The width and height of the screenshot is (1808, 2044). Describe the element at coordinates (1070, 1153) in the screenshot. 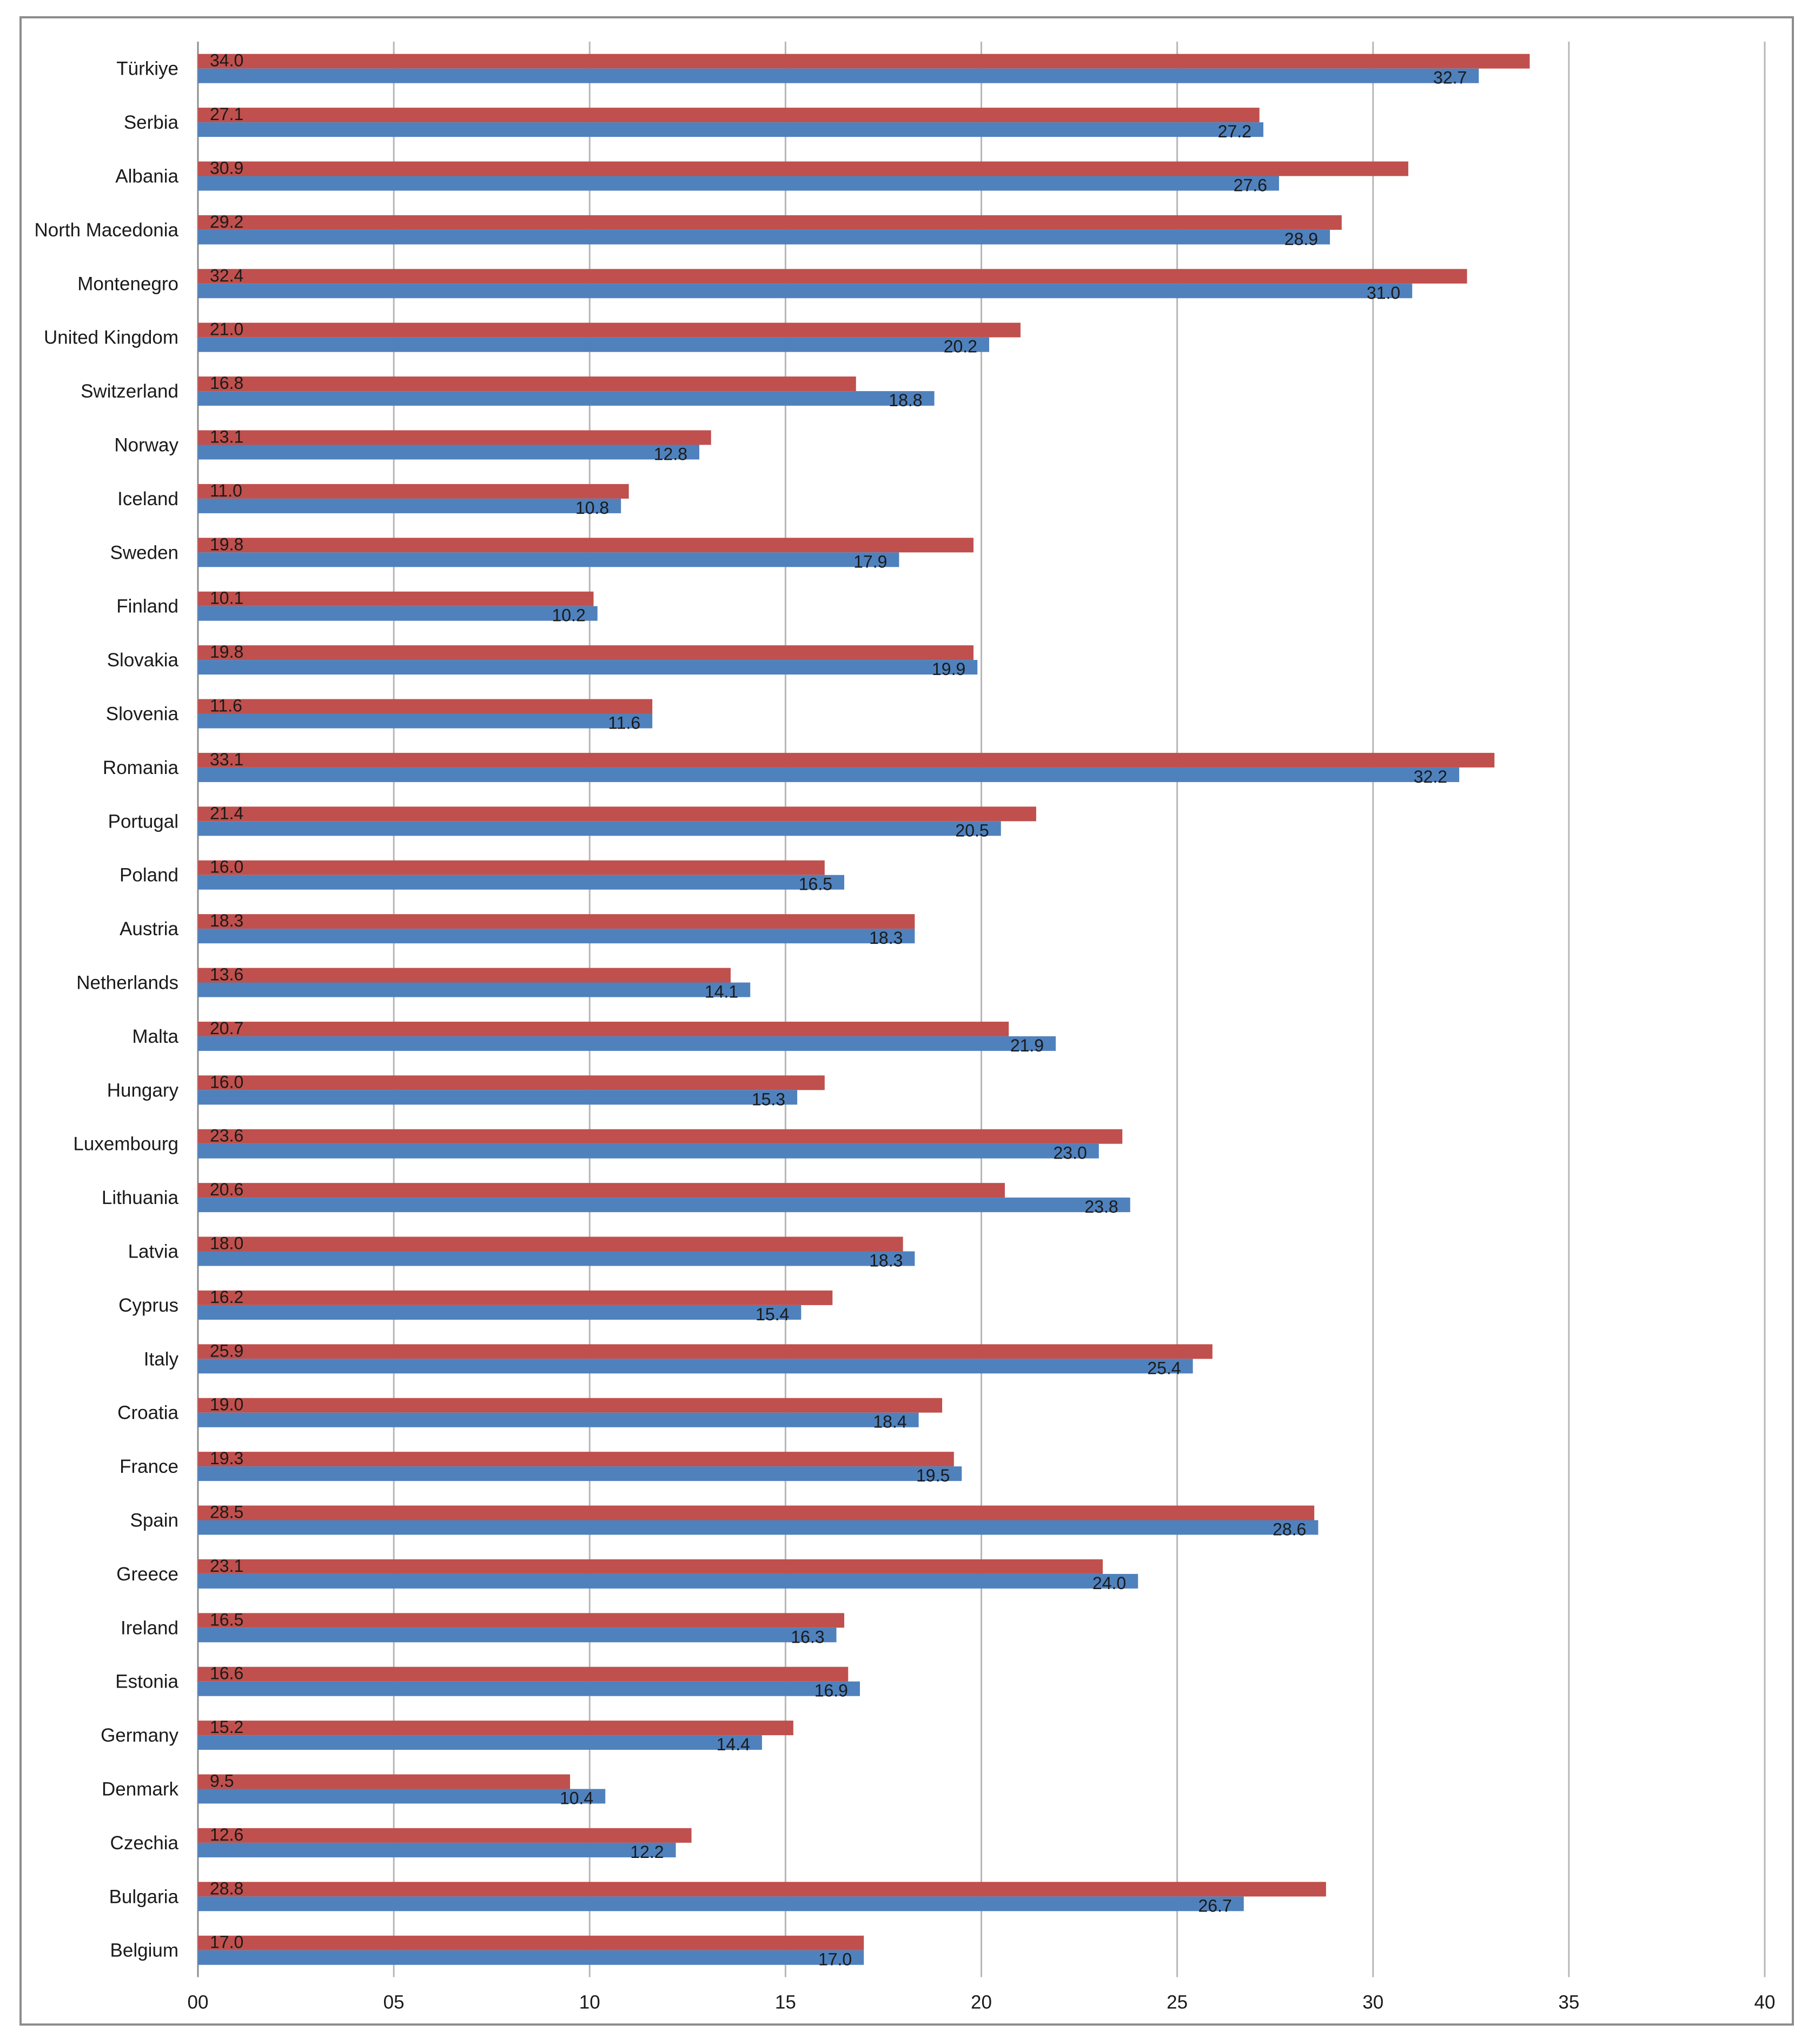

I see `data-label-series-2: 23.0` at that location.